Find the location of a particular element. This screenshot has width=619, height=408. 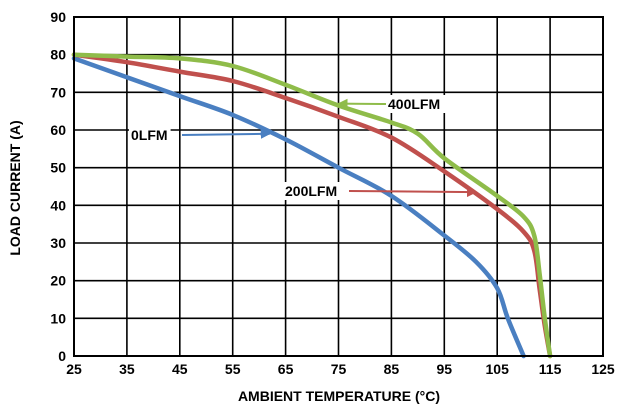

x-tick-label: 105 is located at coordinates (498, 369).